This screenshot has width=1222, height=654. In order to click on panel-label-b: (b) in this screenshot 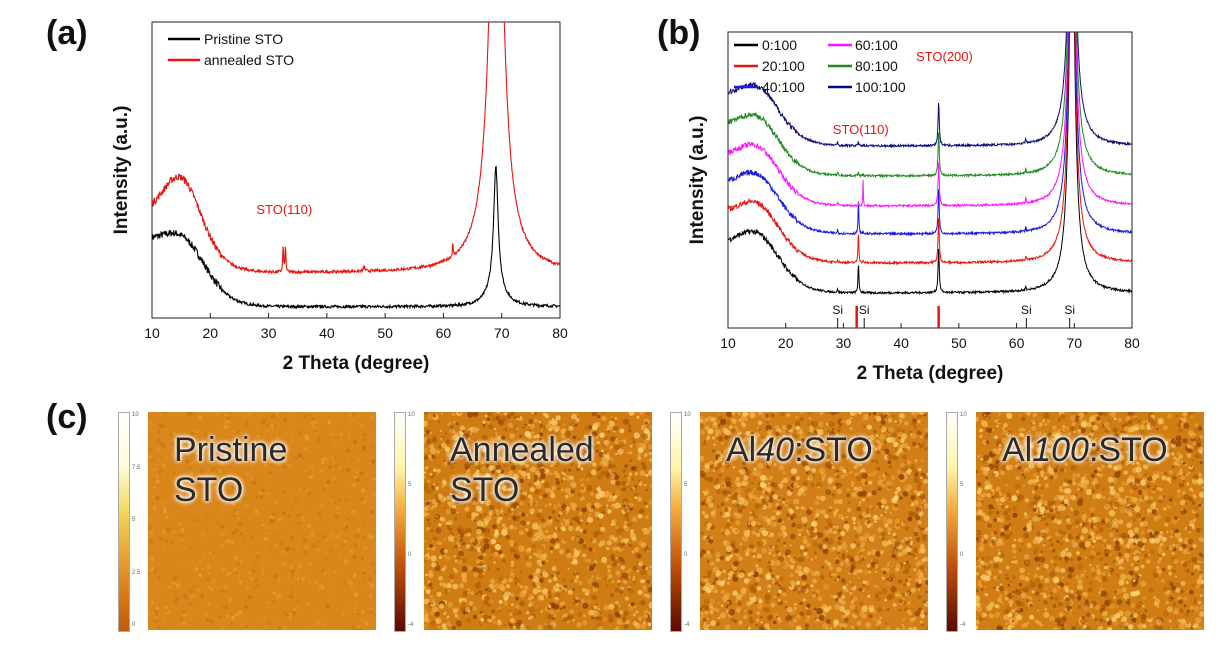, I will do `click(679, 33)`.